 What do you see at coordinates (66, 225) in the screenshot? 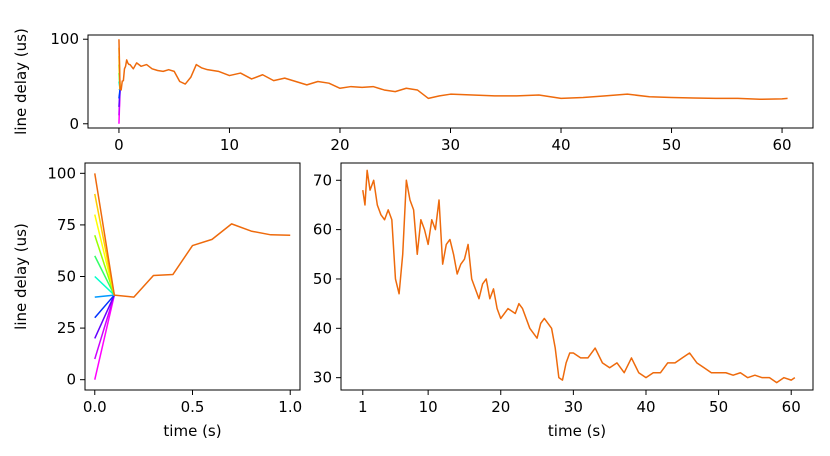
I see `y-tick-label: 75` at bounding box center [66, 225].